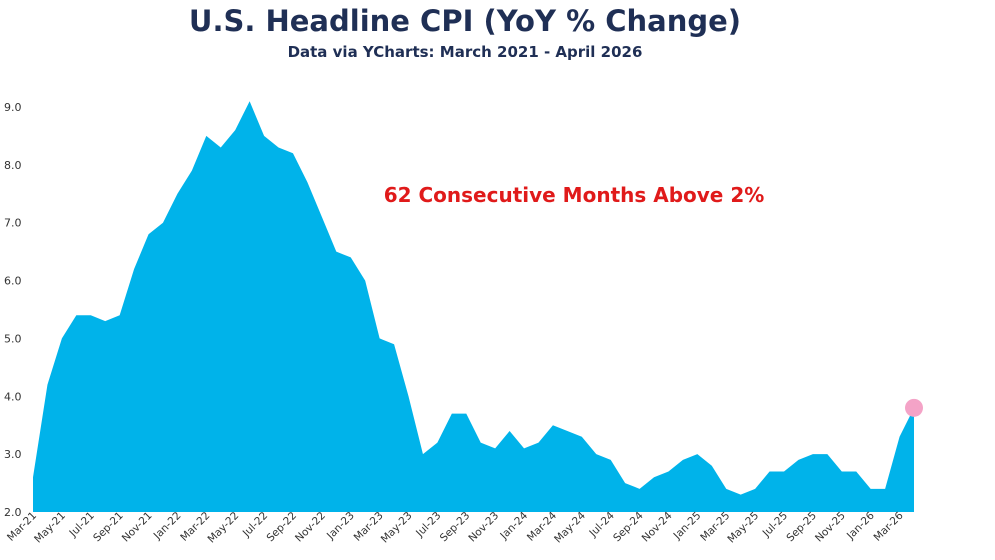 Image resolution: width=995 pixels, height=560 pixels. I want to click on y-tick-label: 7.0, so click(13, 223).